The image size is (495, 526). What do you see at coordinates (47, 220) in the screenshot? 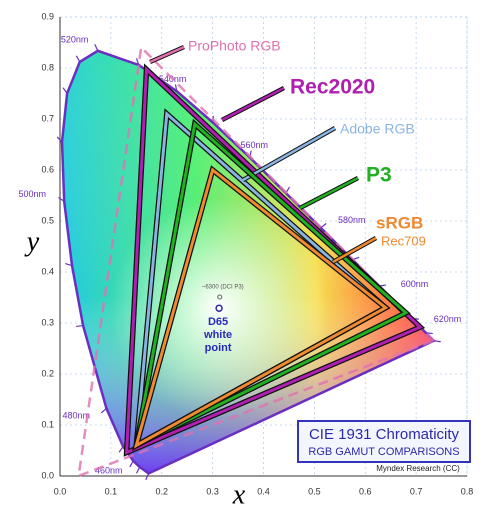
I see `y-tick-label: 0.5` at bounding box center [47, 220].